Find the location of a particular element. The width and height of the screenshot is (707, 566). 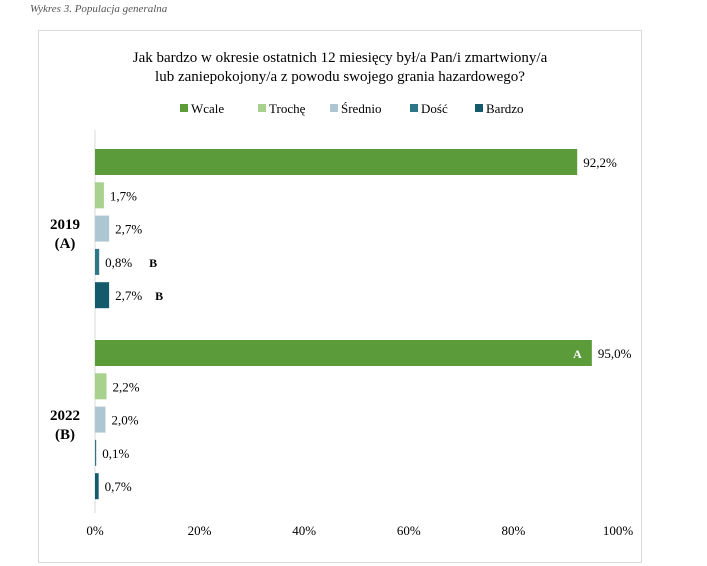

group-label: 2019 is located at coordinates (65, 225).